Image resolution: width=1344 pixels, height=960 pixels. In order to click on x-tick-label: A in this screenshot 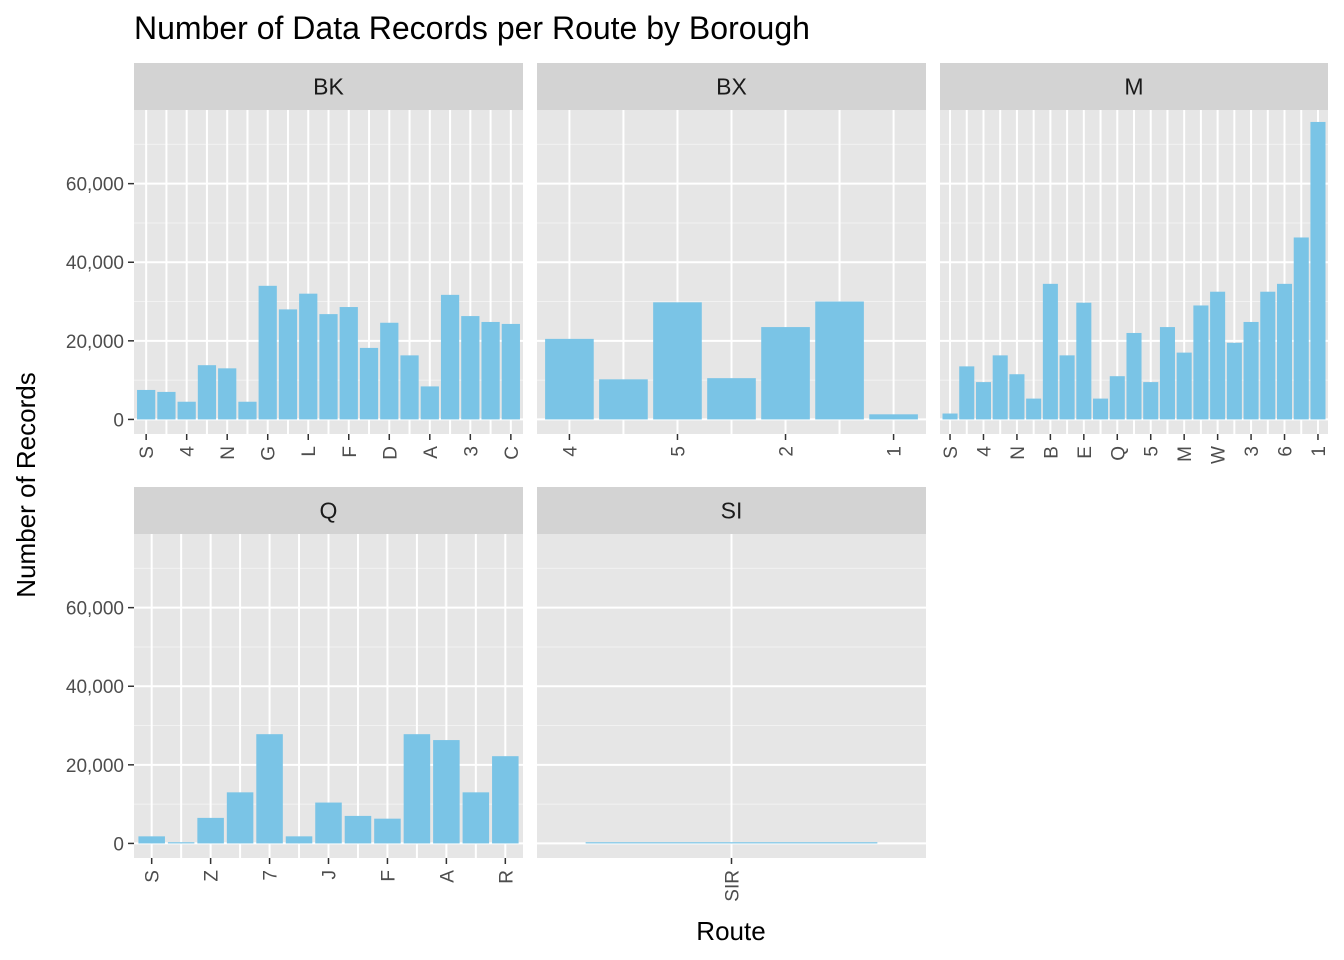, I will do `click(431, 452)`.